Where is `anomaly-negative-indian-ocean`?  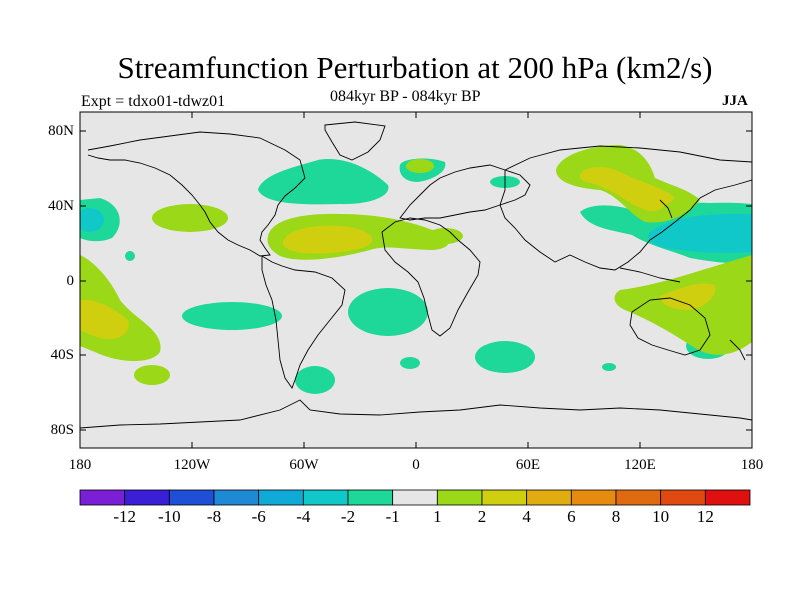 anomaly-negative-indian-ocean is located at coordinates (505, 357).